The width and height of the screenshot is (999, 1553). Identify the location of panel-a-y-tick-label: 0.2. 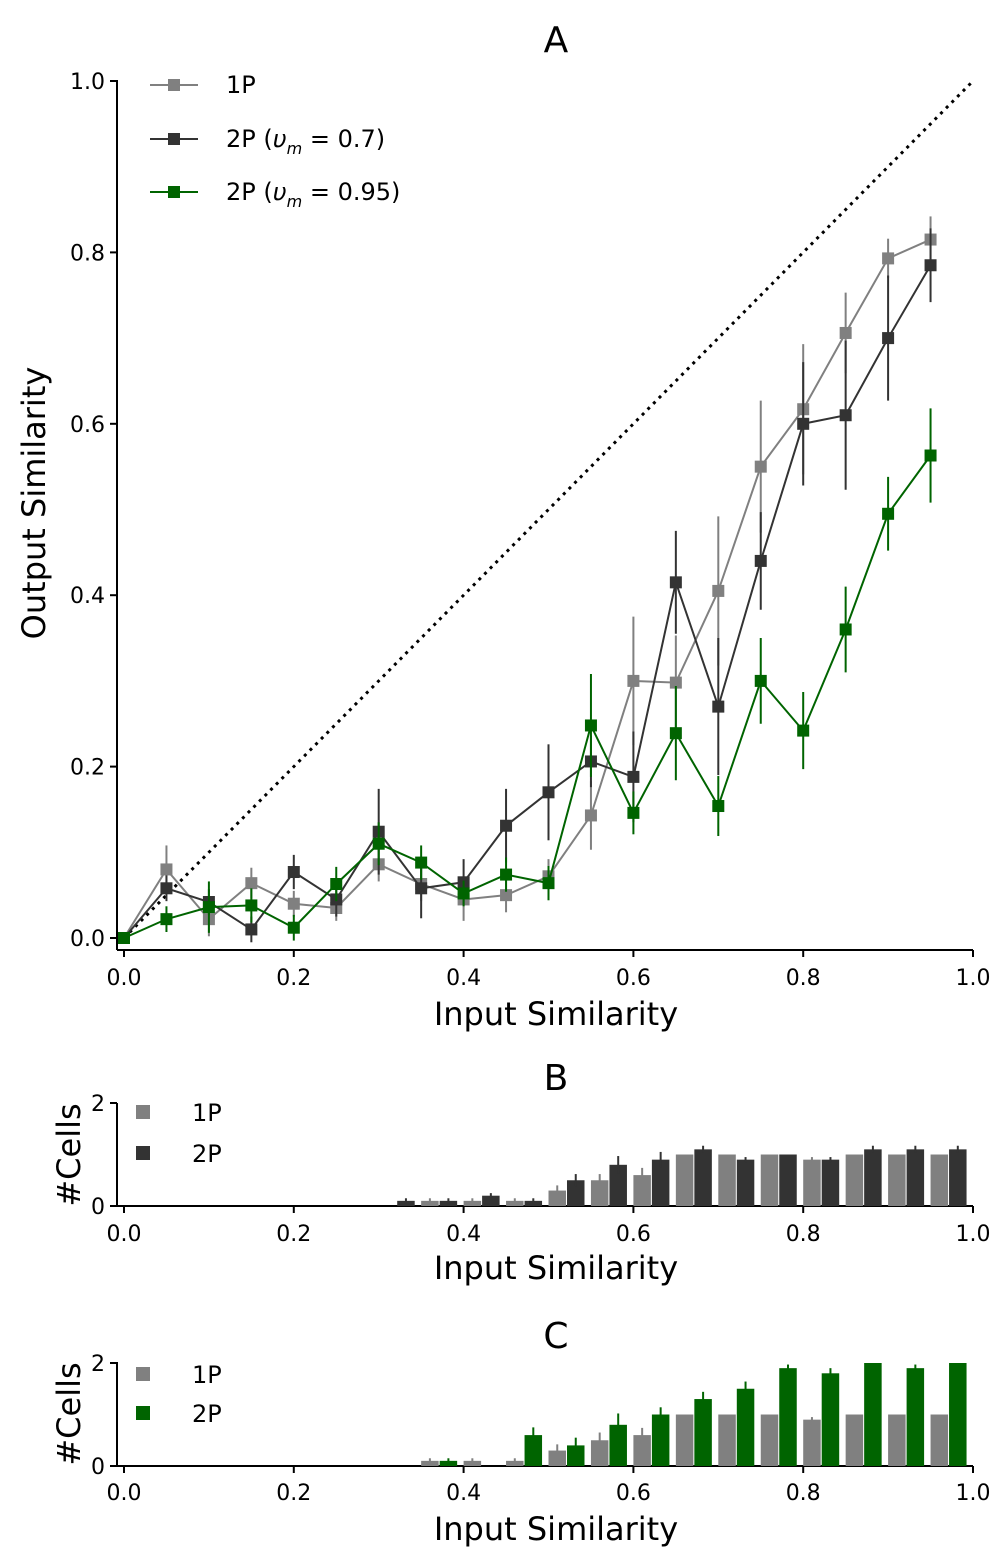
(87, 768).